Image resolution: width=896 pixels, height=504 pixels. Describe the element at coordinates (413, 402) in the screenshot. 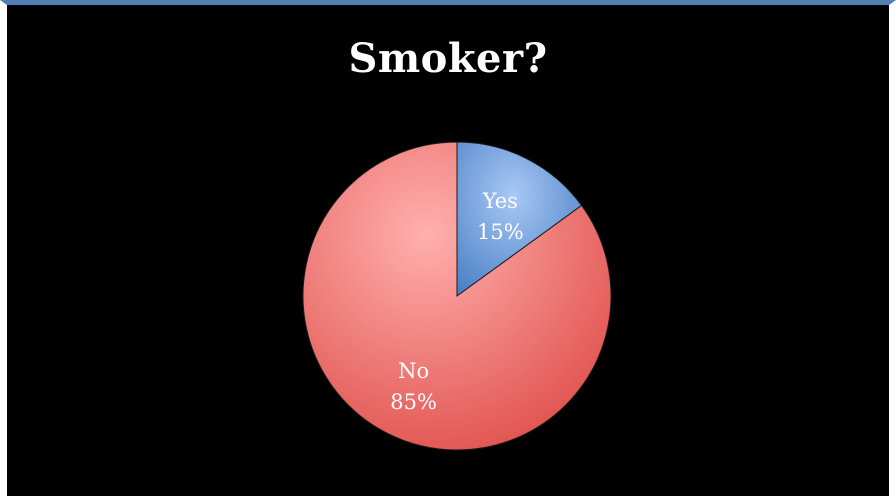

I see `slice-percent-label: 85%` at that location.